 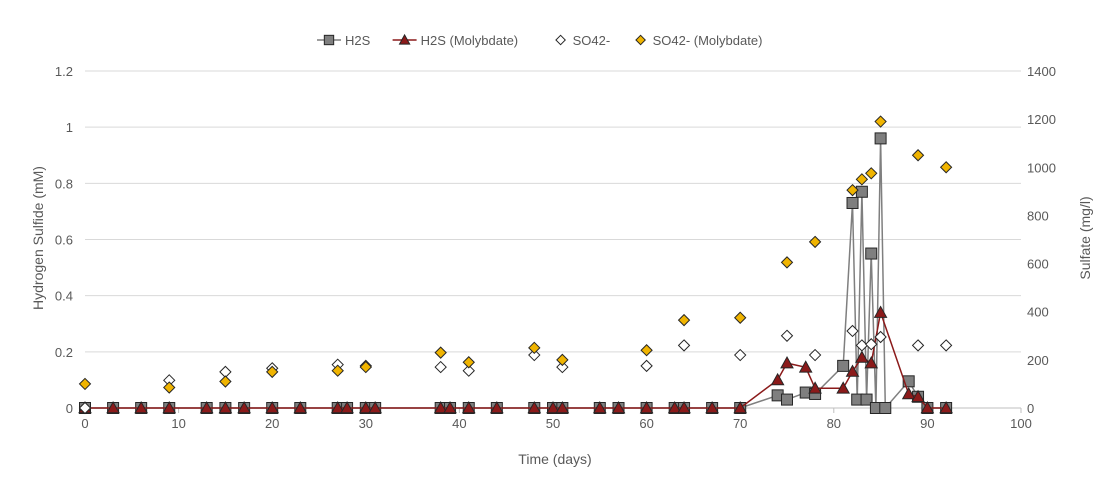 What do you see at coordinates (470, 40) in the screenshot?
I see `legend-label: H2S (Molybdate)` at bounding box center [470, 40].